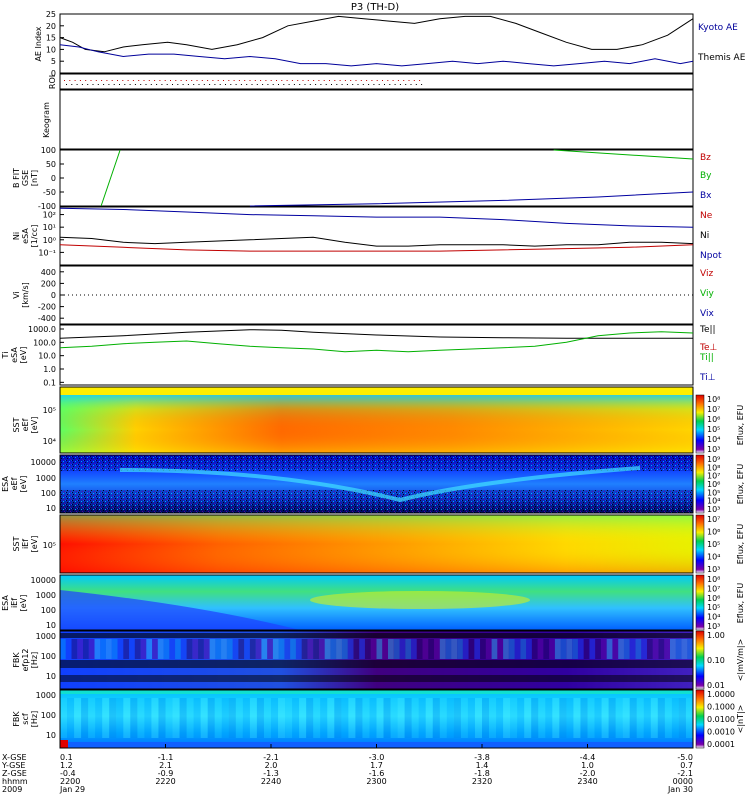 This screenshot has width=750, height=800. I want to click on fbke-ytick-2: 10, so click(51, 676).